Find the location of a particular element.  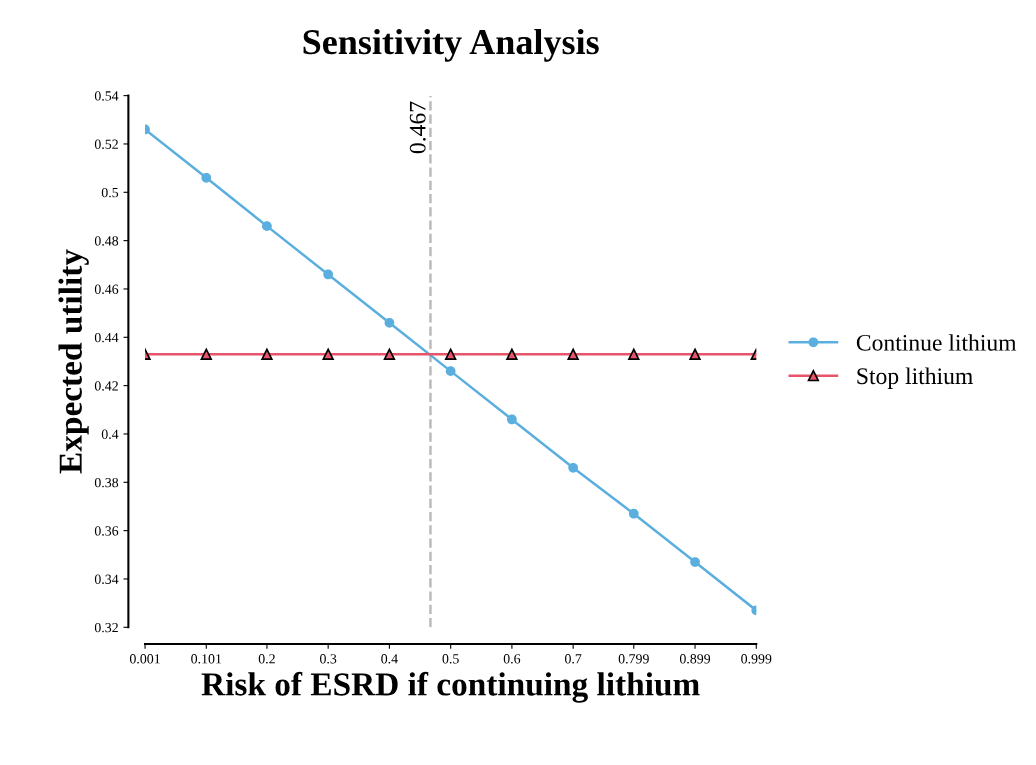

legend-label: Stop lithium is located at coordinates (915, 378).